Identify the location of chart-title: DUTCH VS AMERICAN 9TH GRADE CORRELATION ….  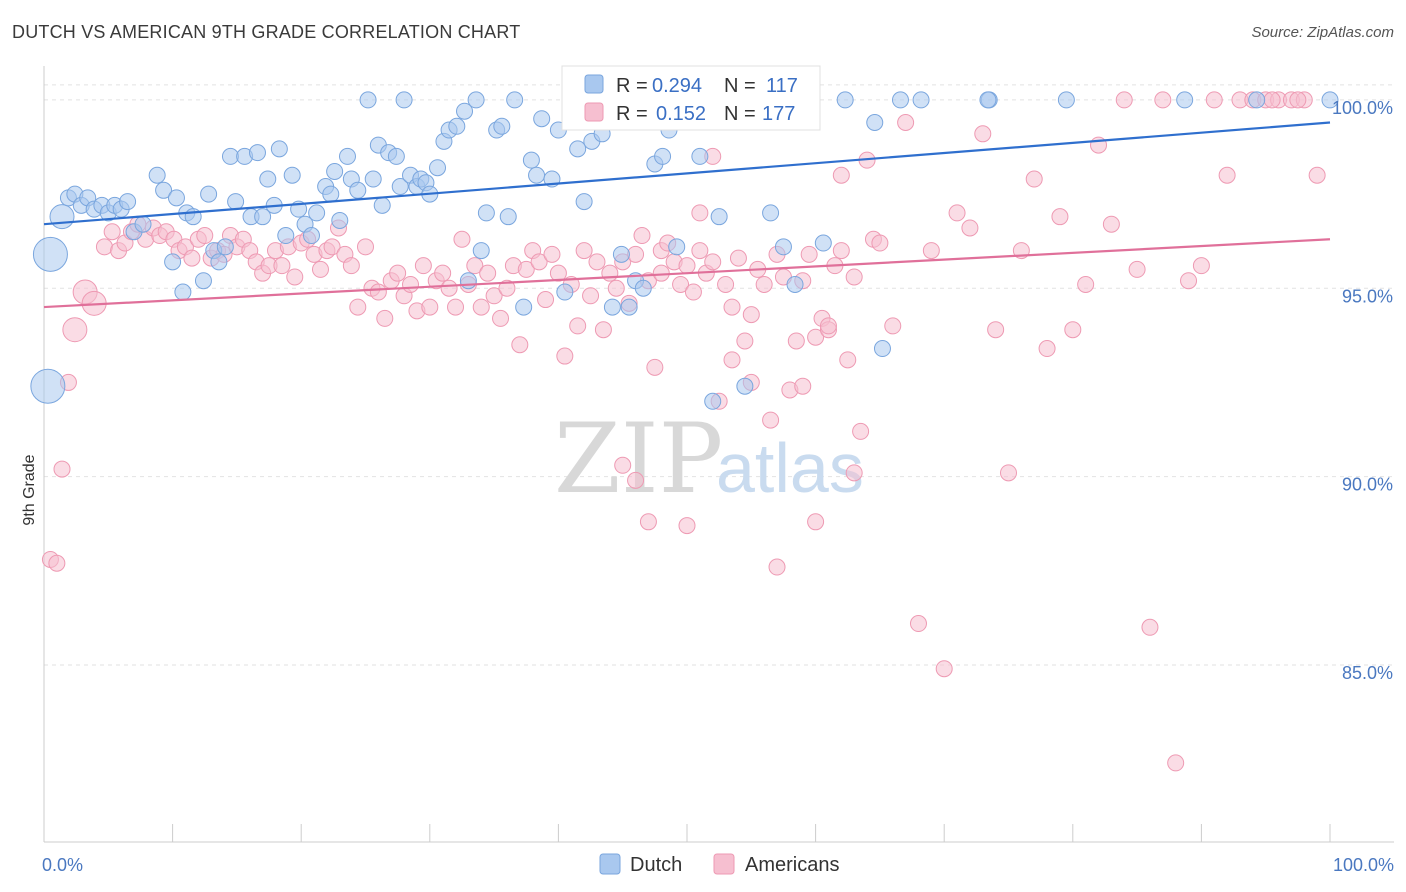
(266, 32).